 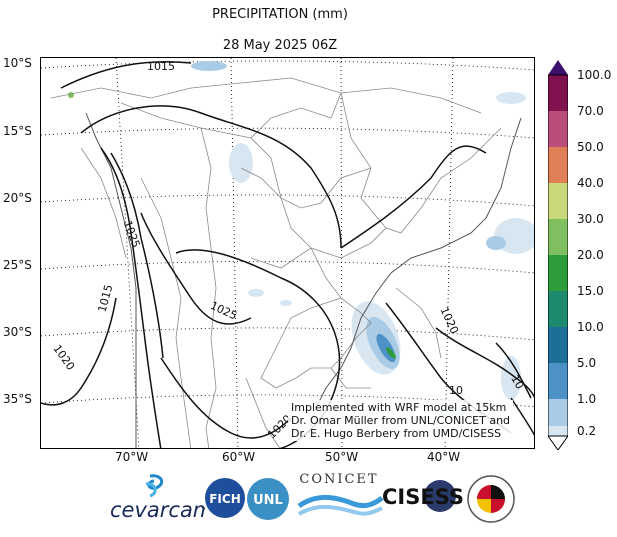 I want to click on colorbar-label: 30.0, so click(x=590, y=219).